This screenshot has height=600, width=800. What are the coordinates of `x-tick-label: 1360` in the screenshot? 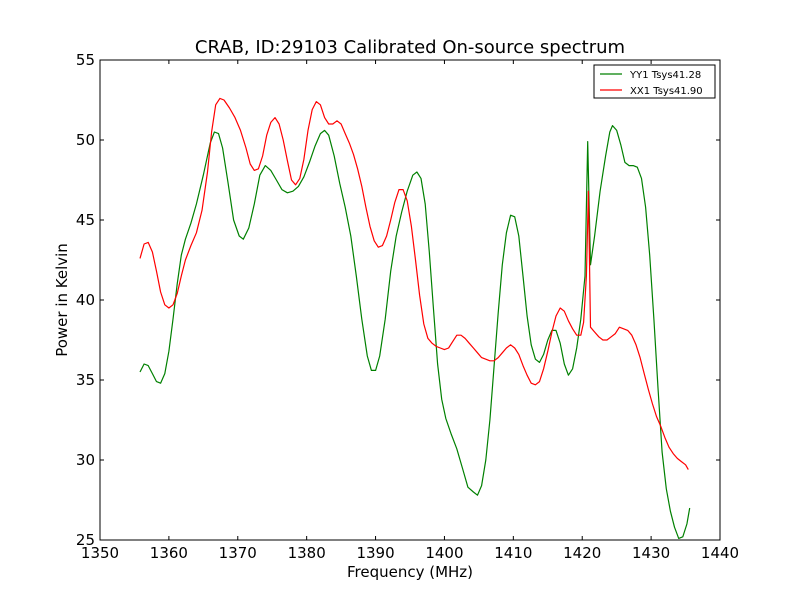 It's located at (169, 553).